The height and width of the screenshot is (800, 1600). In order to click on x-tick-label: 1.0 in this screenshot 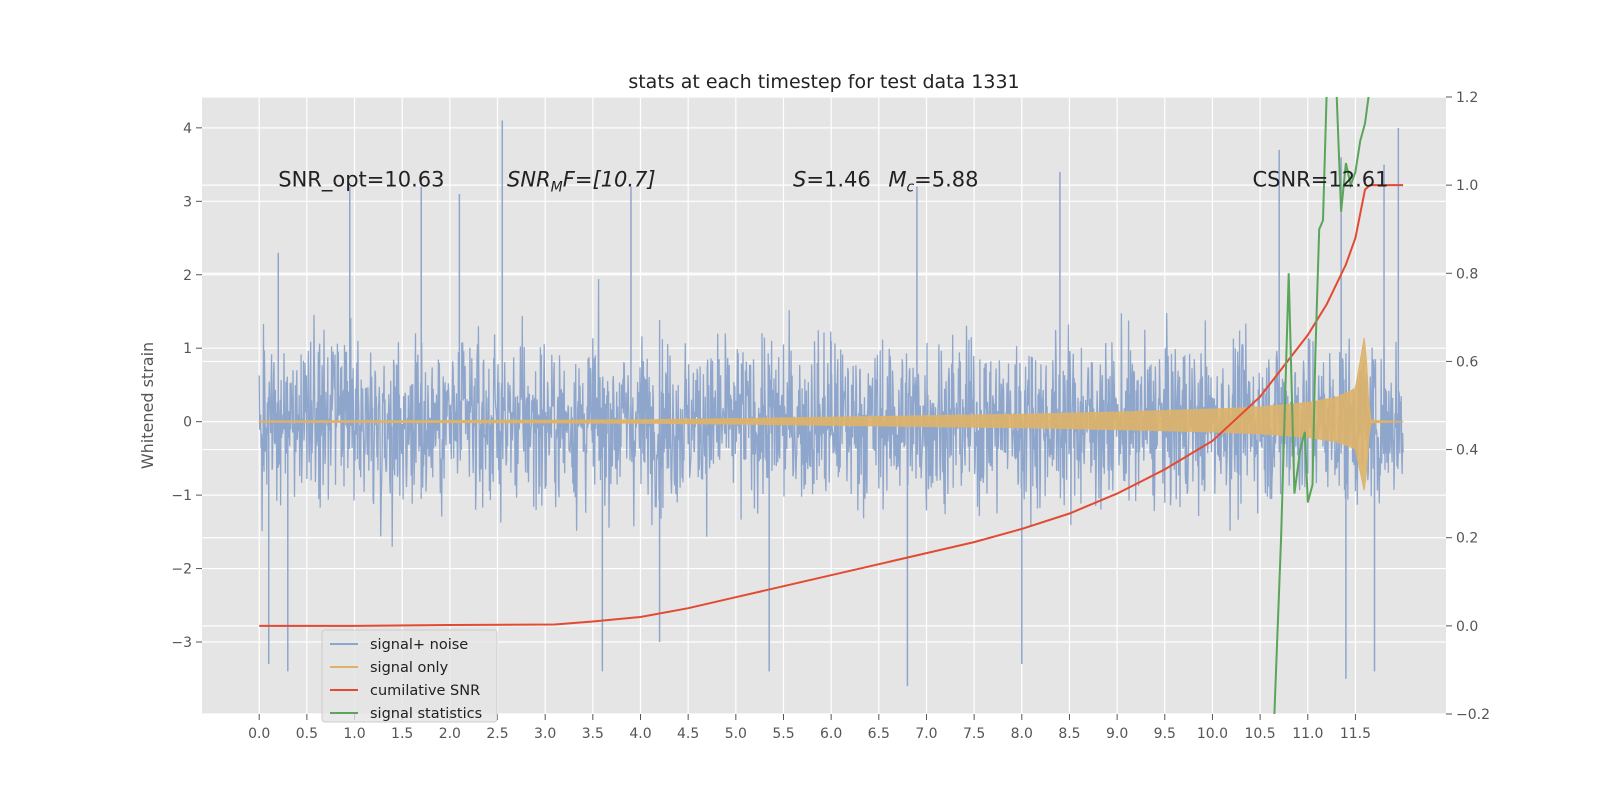, I will do `click(354, 734)`.